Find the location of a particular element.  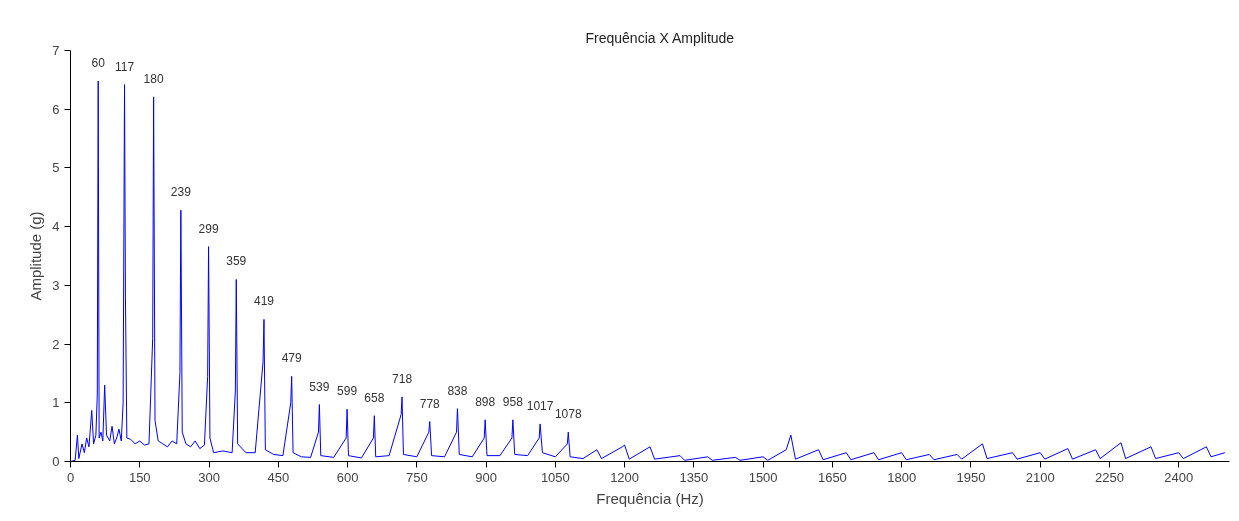

annotation: 60 is located at coordinates (98, 63).